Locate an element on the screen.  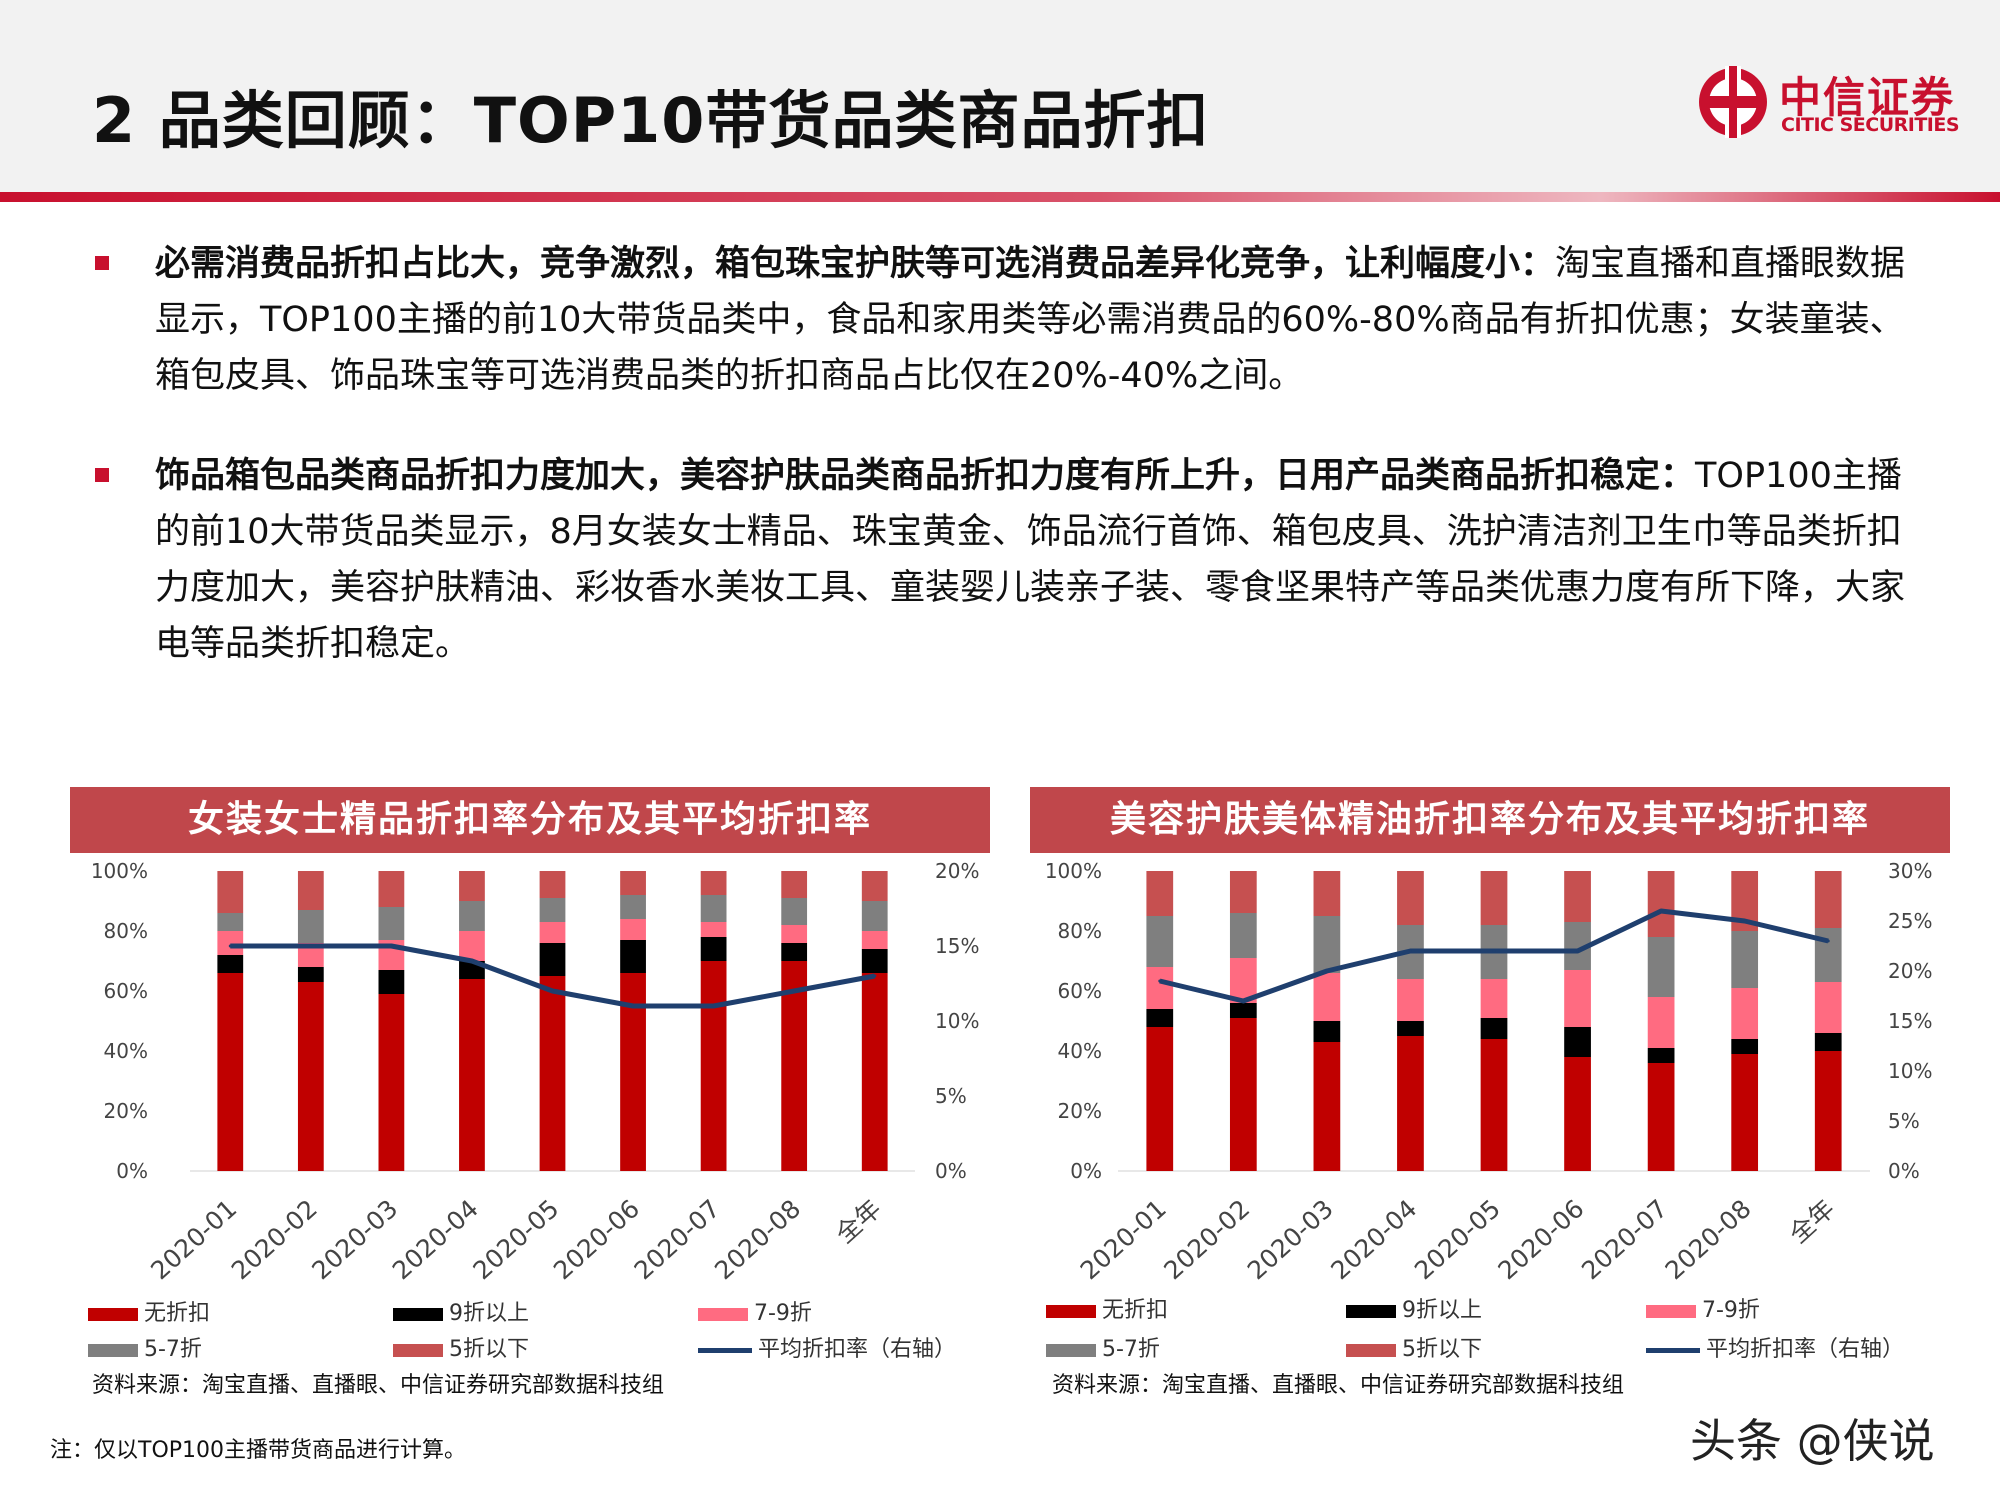
header-divider is located at coordinates (1000, 197).